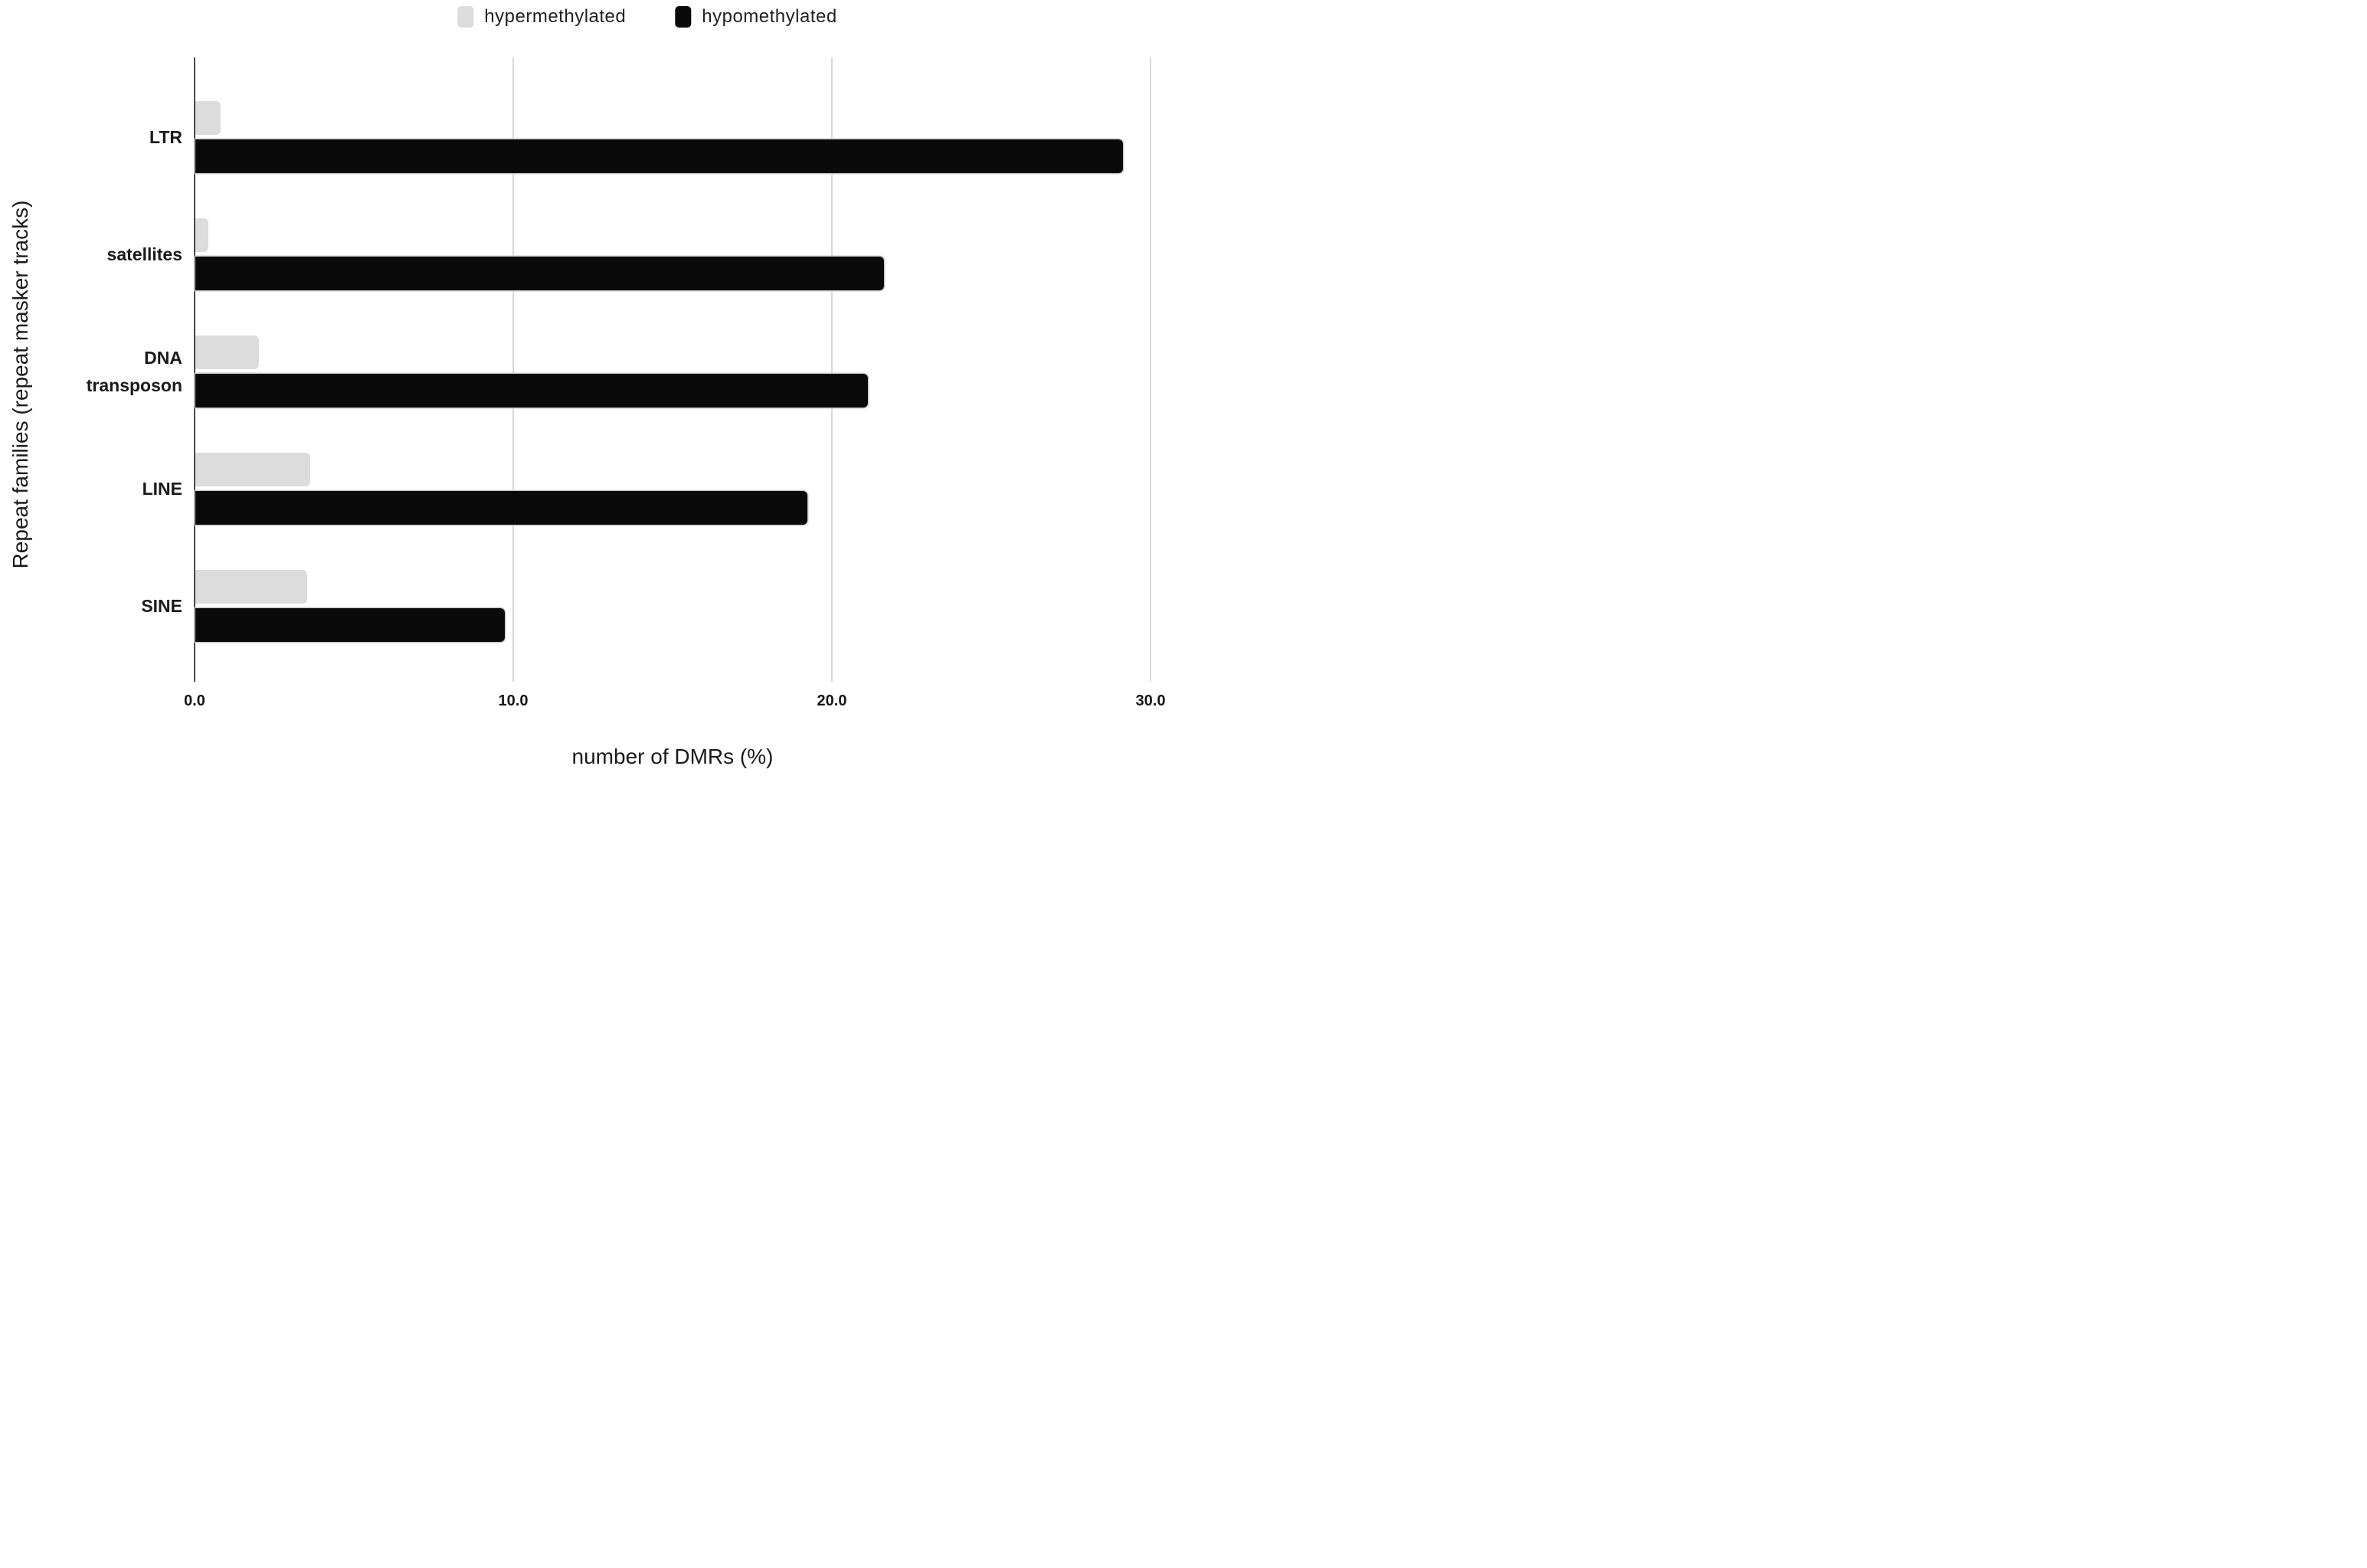 The image size is (2367, 1568). What do you see at coordinates (227, 352) in the screenshot?
I see `bar-hypermethylated-dna-transposon` at bounding box center [227, 352].